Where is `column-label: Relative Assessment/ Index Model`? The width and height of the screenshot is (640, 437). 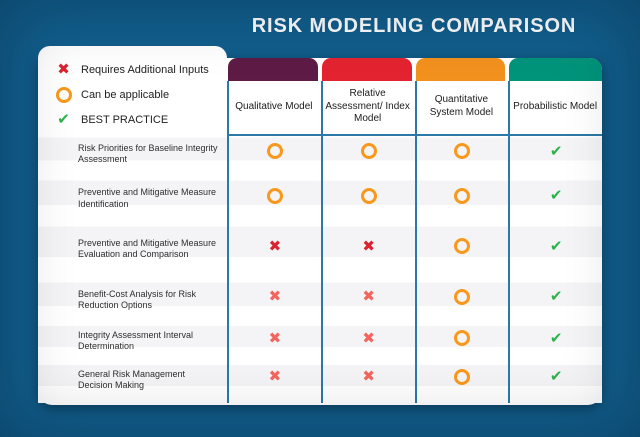
column-label: Relative Assessment/ Index Model is located at coordinates (367, 106).